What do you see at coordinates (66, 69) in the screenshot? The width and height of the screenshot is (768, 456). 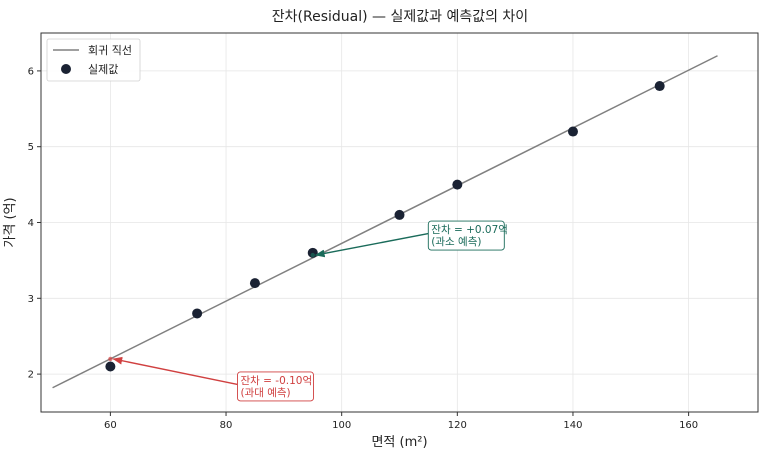 I see `legend-marker-swatch` at bounding box center [66, 69].